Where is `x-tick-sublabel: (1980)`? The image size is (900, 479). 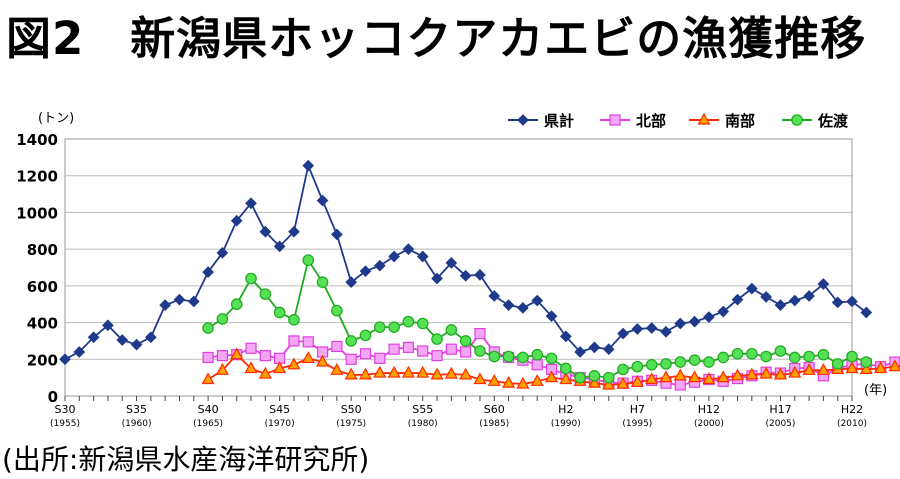
x-tick-sublabel: (1980) is located at coordinates (423, 424).